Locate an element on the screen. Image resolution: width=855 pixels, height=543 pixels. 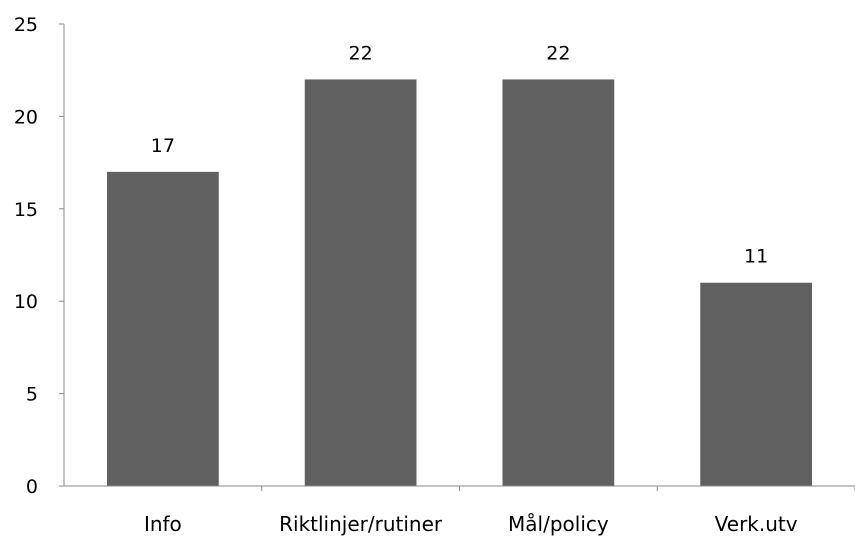
y-tick-label: 10 is located at coordinates (26, 302).